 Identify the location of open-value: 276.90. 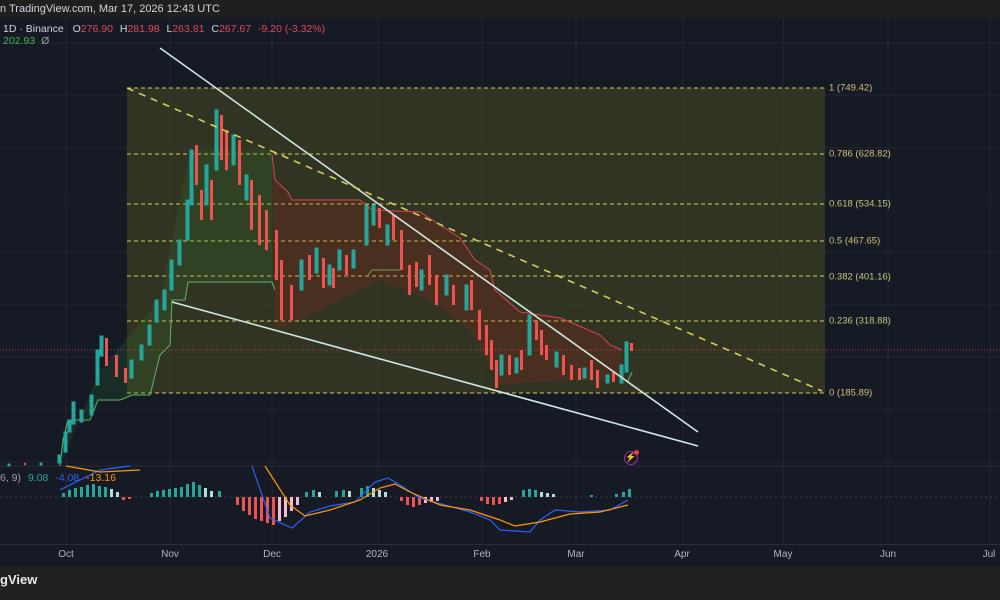
(96, 29).